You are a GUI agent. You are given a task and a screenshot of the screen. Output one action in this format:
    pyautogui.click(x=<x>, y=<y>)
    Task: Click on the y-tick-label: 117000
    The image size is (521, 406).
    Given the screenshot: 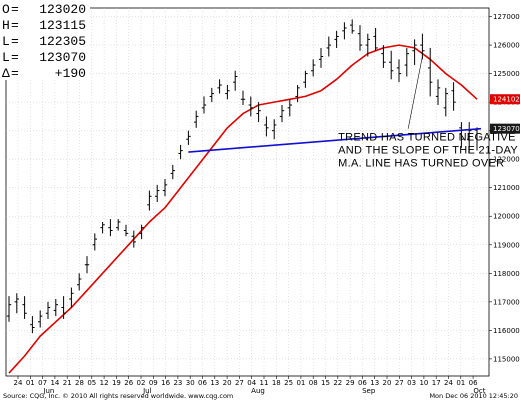 What is the action you would take?
    pyautogui.click(x=506, y=302)
    